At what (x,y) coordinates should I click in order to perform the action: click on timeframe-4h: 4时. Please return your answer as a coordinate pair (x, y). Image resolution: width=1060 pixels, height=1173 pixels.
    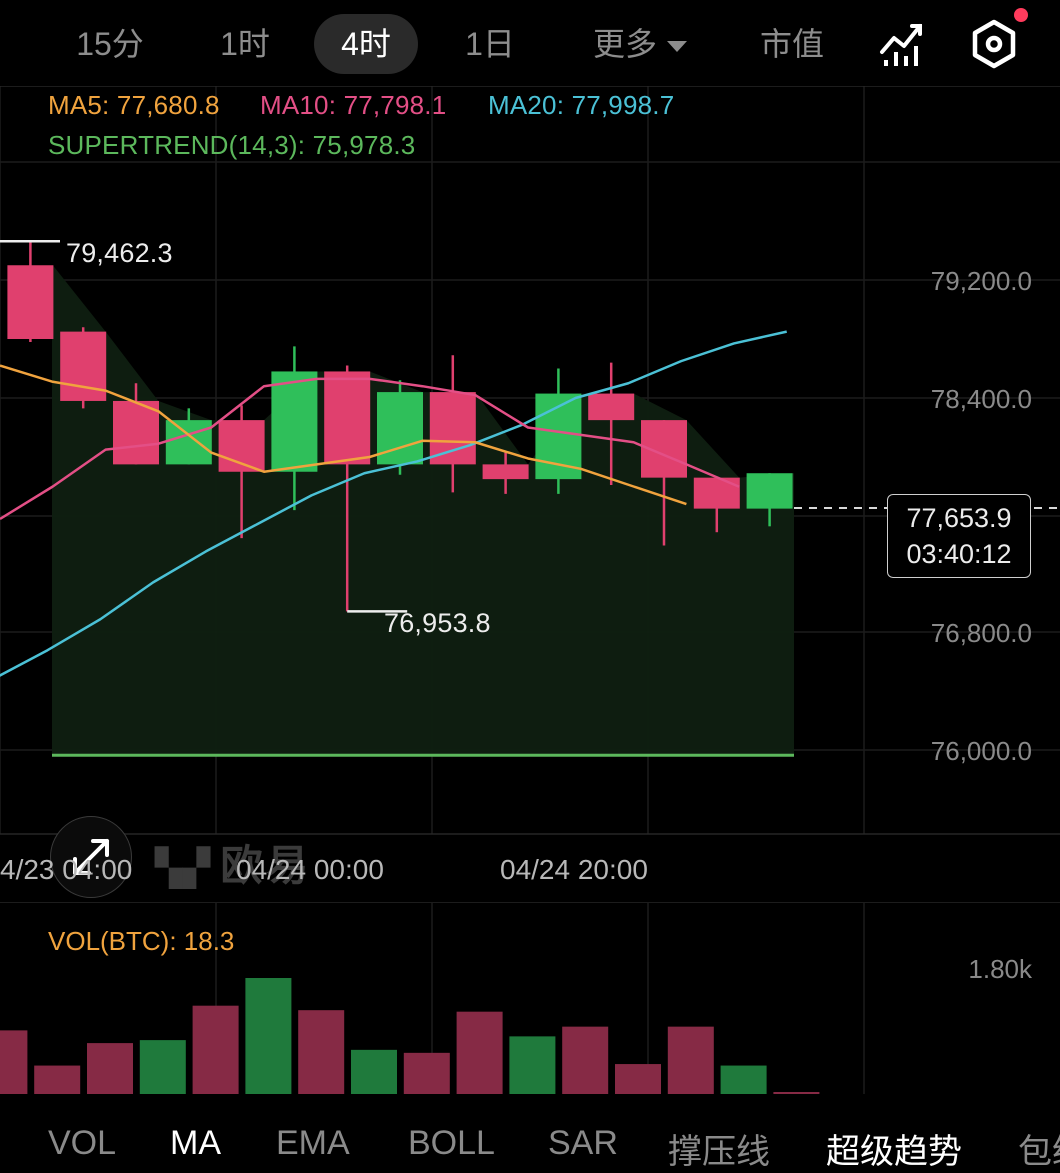
    Looking at the image, I should click on (366, 44).